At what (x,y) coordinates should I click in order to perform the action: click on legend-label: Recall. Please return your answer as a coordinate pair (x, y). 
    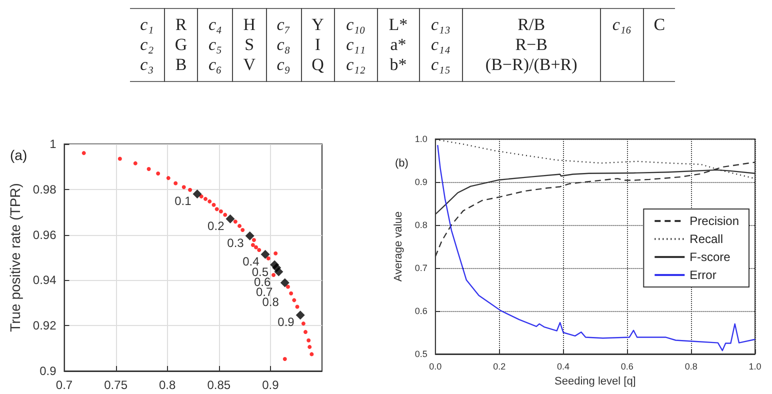
    Looking at the image, I should click on (707, 239).